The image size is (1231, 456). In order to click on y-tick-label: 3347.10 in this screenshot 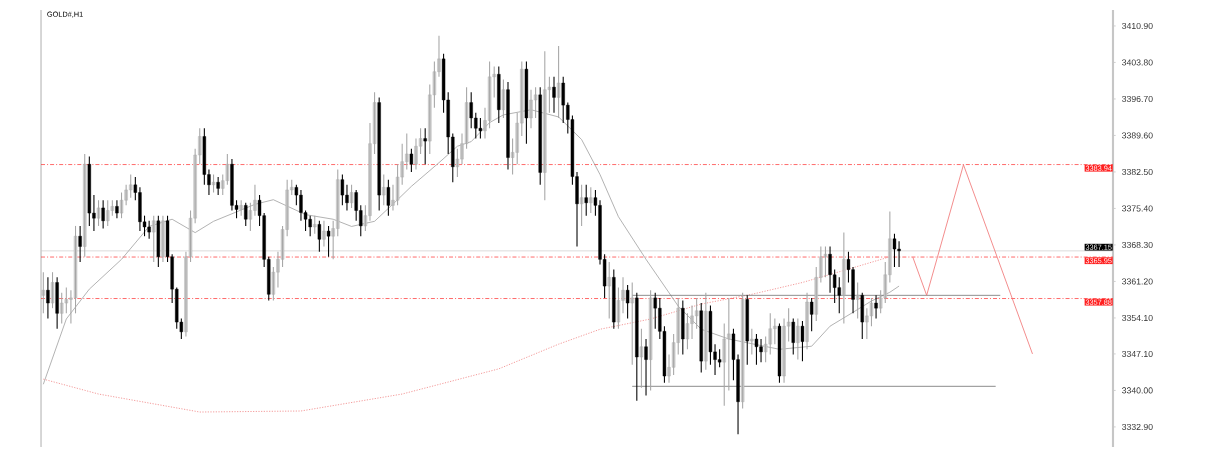, I will do `click(1137, 353)`.